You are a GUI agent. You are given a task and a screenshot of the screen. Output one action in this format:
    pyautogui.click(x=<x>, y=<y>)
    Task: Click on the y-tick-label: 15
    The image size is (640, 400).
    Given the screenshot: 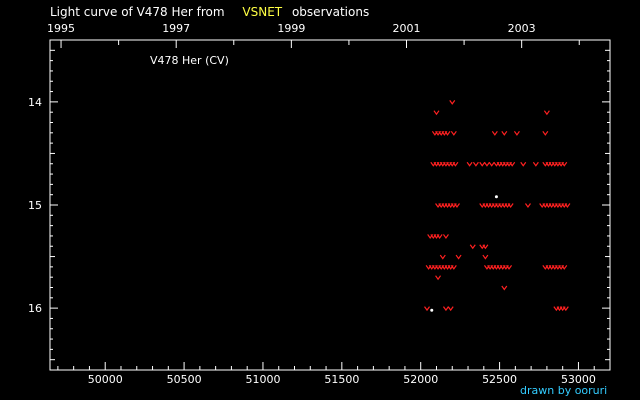 What is the action you would take?
    pyautogui.click(x=35, y=205)
    